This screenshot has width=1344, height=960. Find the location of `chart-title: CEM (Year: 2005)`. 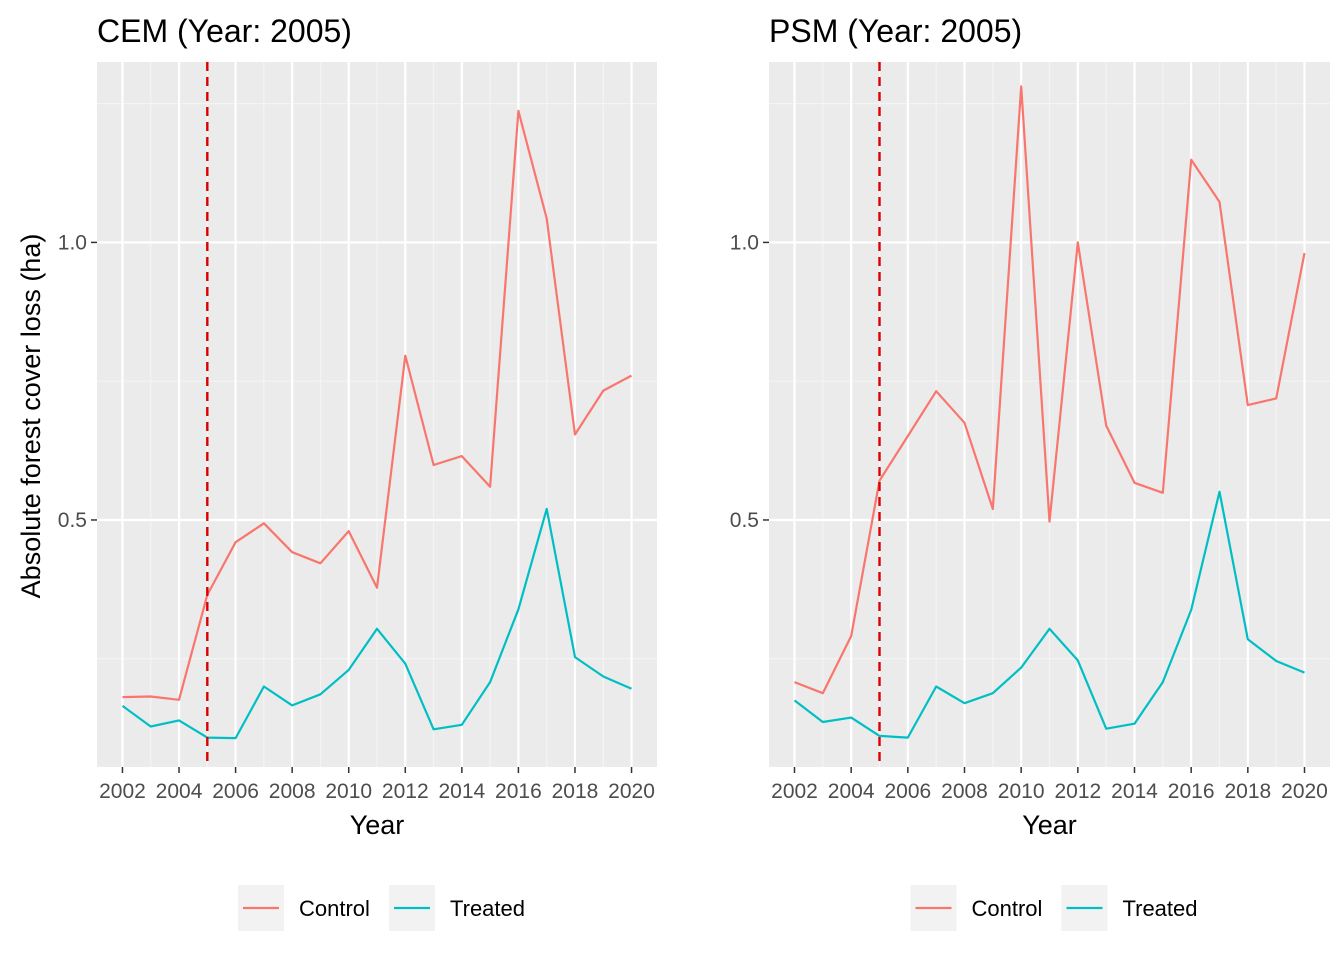

chart-title: CEM (Year: 2005) is located at coordinates (224, 31).